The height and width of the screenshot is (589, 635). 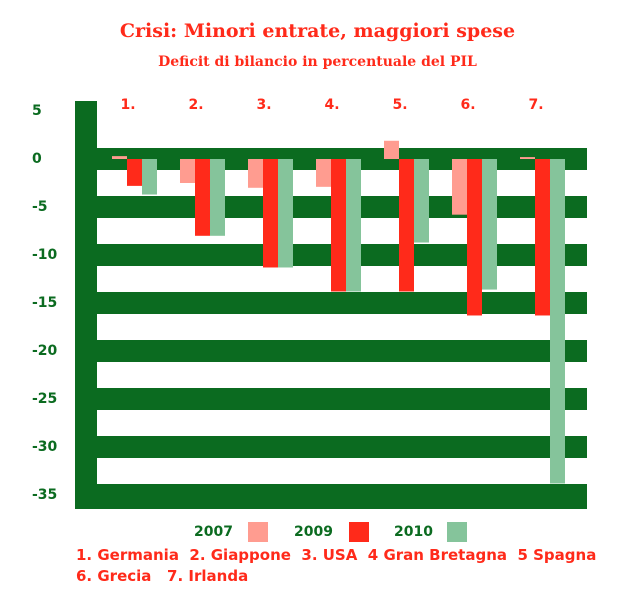 I want to click on category-label: 2., so click(x=195, y=105).